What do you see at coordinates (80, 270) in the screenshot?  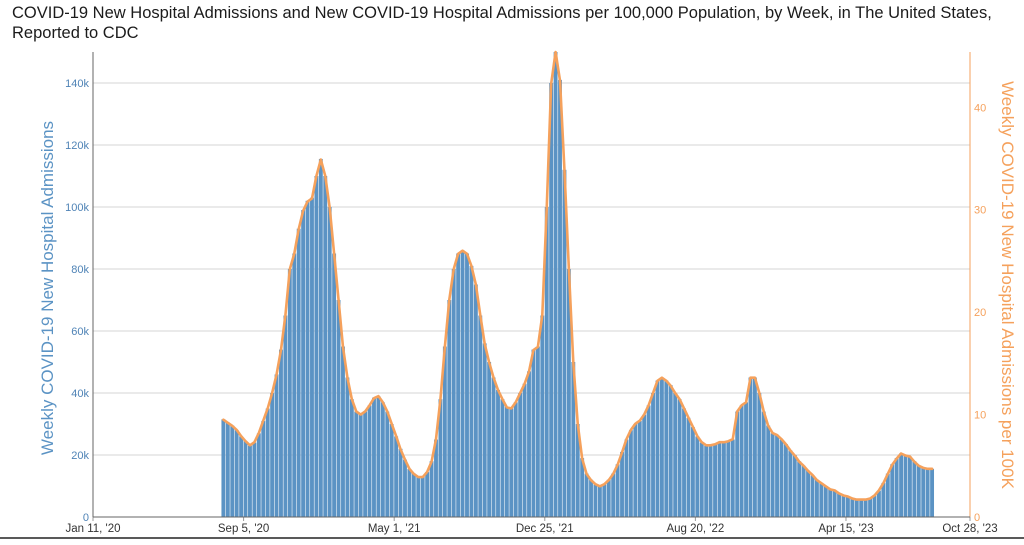 I see `y-tick-label: 80k` at bounding box center [80, 270].